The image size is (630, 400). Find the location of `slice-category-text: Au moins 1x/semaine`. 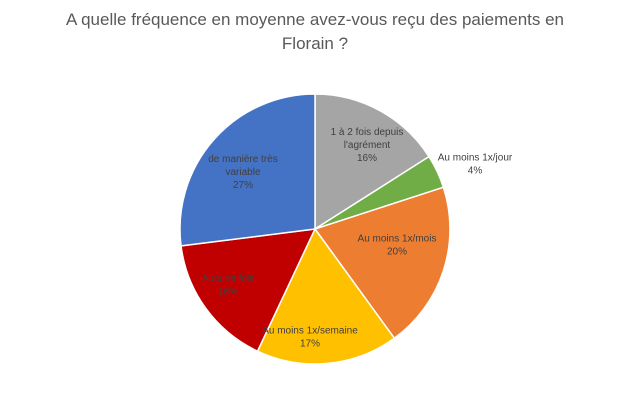

slice-category-text: Au moins 1x/semaine is located at coordinates (310, 331).